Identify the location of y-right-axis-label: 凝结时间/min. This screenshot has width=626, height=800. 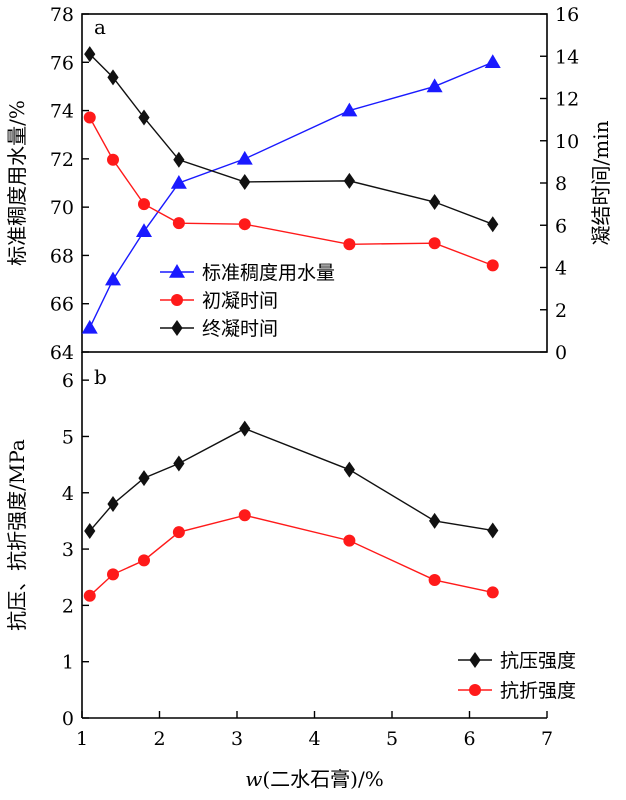
(601, 182).